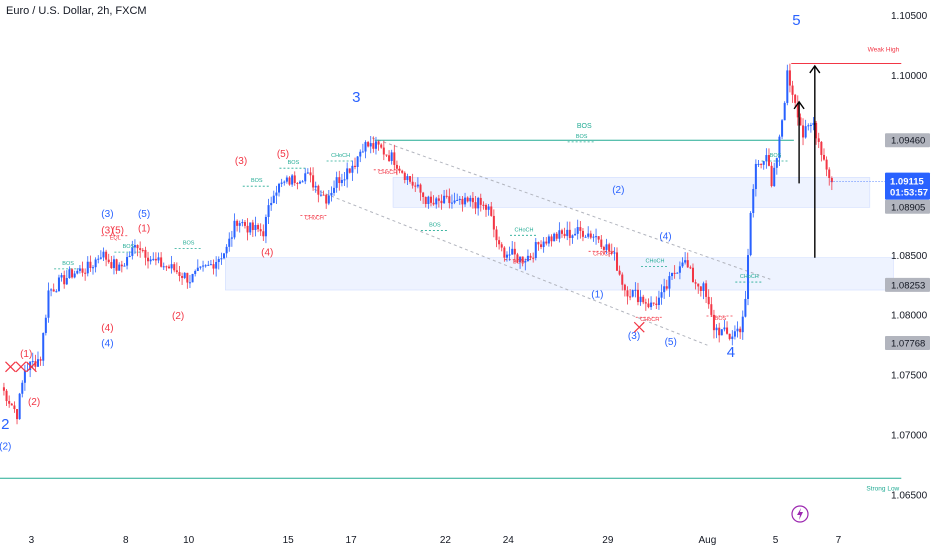 This screenshot has height=555, width=932. What do you see at coordinates (446, 540) in the screenshot?
I see `time-tick: 22` at bounding box center [446, 540].